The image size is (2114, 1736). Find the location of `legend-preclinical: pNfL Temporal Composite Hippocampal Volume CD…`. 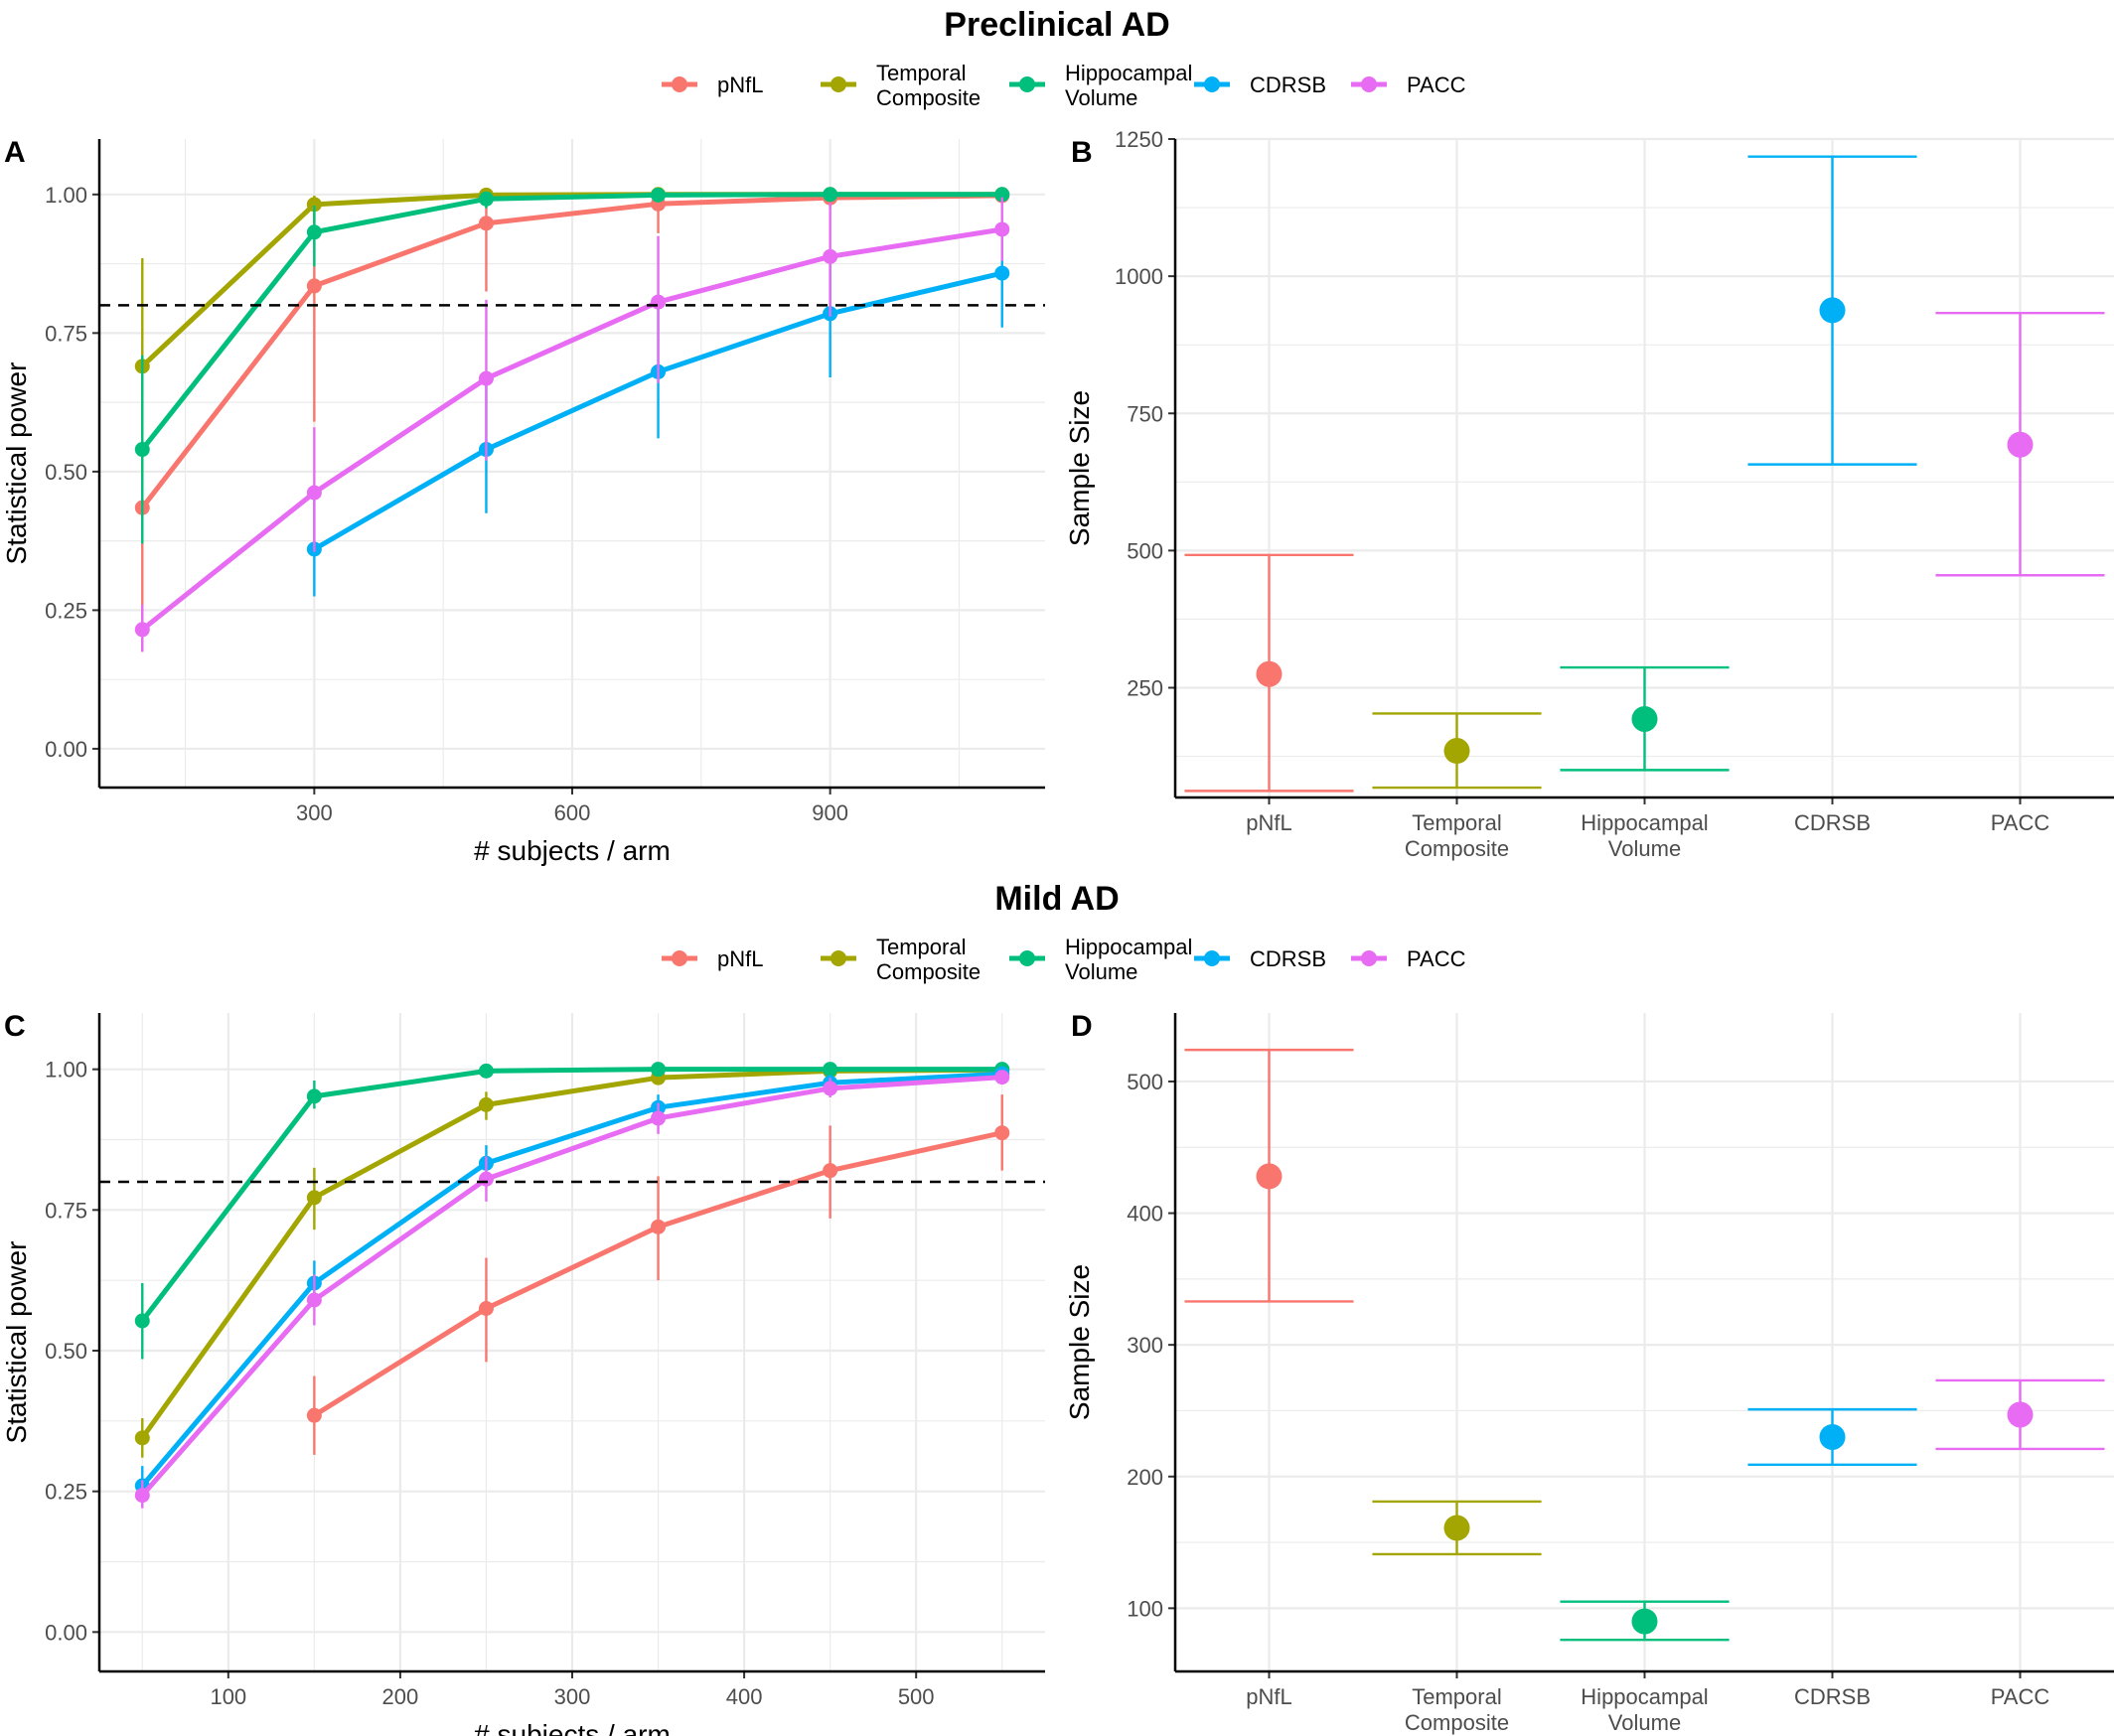

legend-preclinical: pNfL Temporal Composite Hippocampal Volume CD… is located at coordinates (1064, 85).